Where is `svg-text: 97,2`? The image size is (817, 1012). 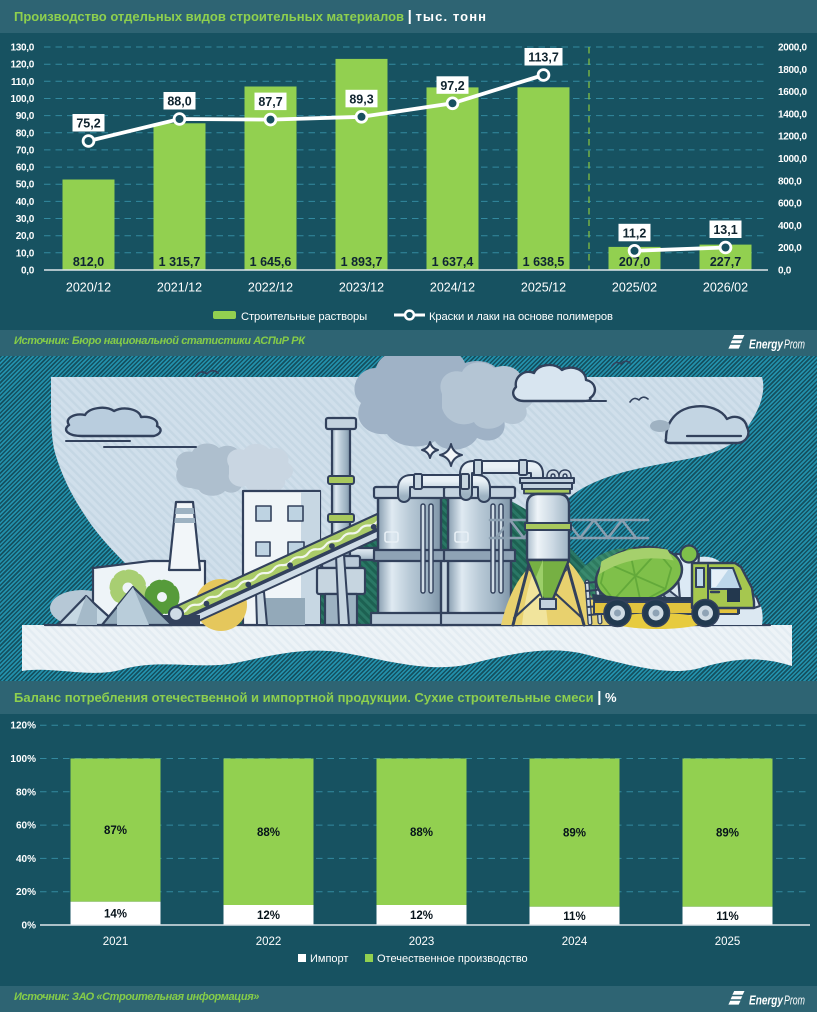
svg-text: 97,2 is located at coordinates (452, 86).